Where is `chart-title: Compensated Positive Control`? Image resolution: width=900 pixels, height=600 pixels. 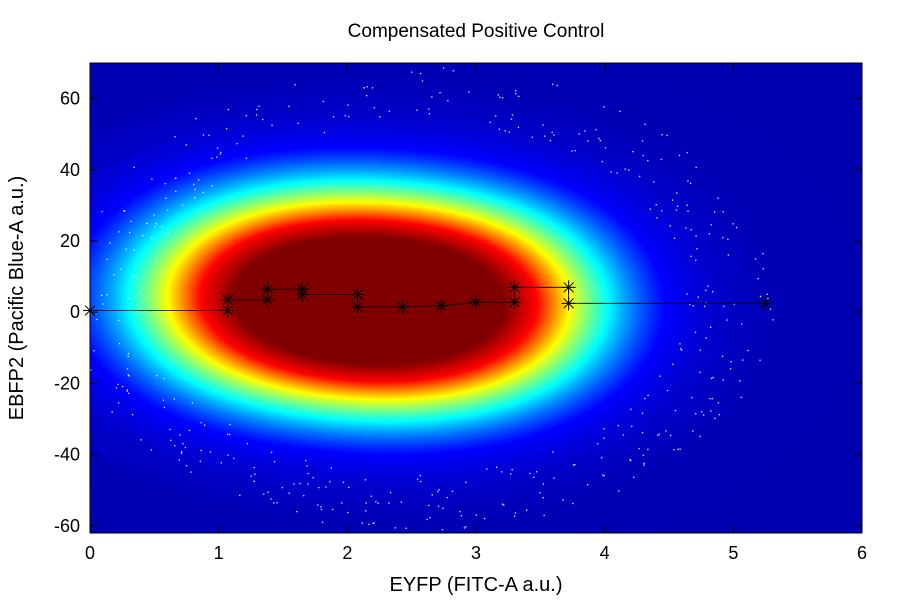 chart-title: Compensated Positive Control is located at coordinates (476, 31).